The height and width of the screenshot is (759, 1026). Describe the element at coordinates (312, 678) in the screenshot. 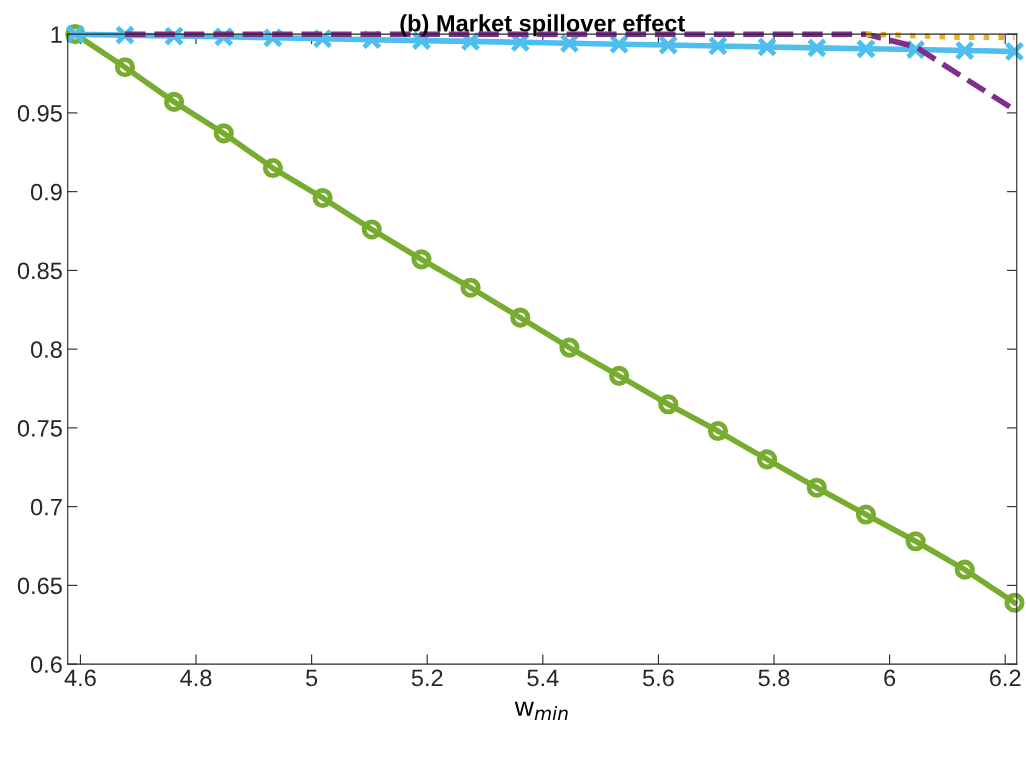

I see `x-tick-label: 5` at that location.